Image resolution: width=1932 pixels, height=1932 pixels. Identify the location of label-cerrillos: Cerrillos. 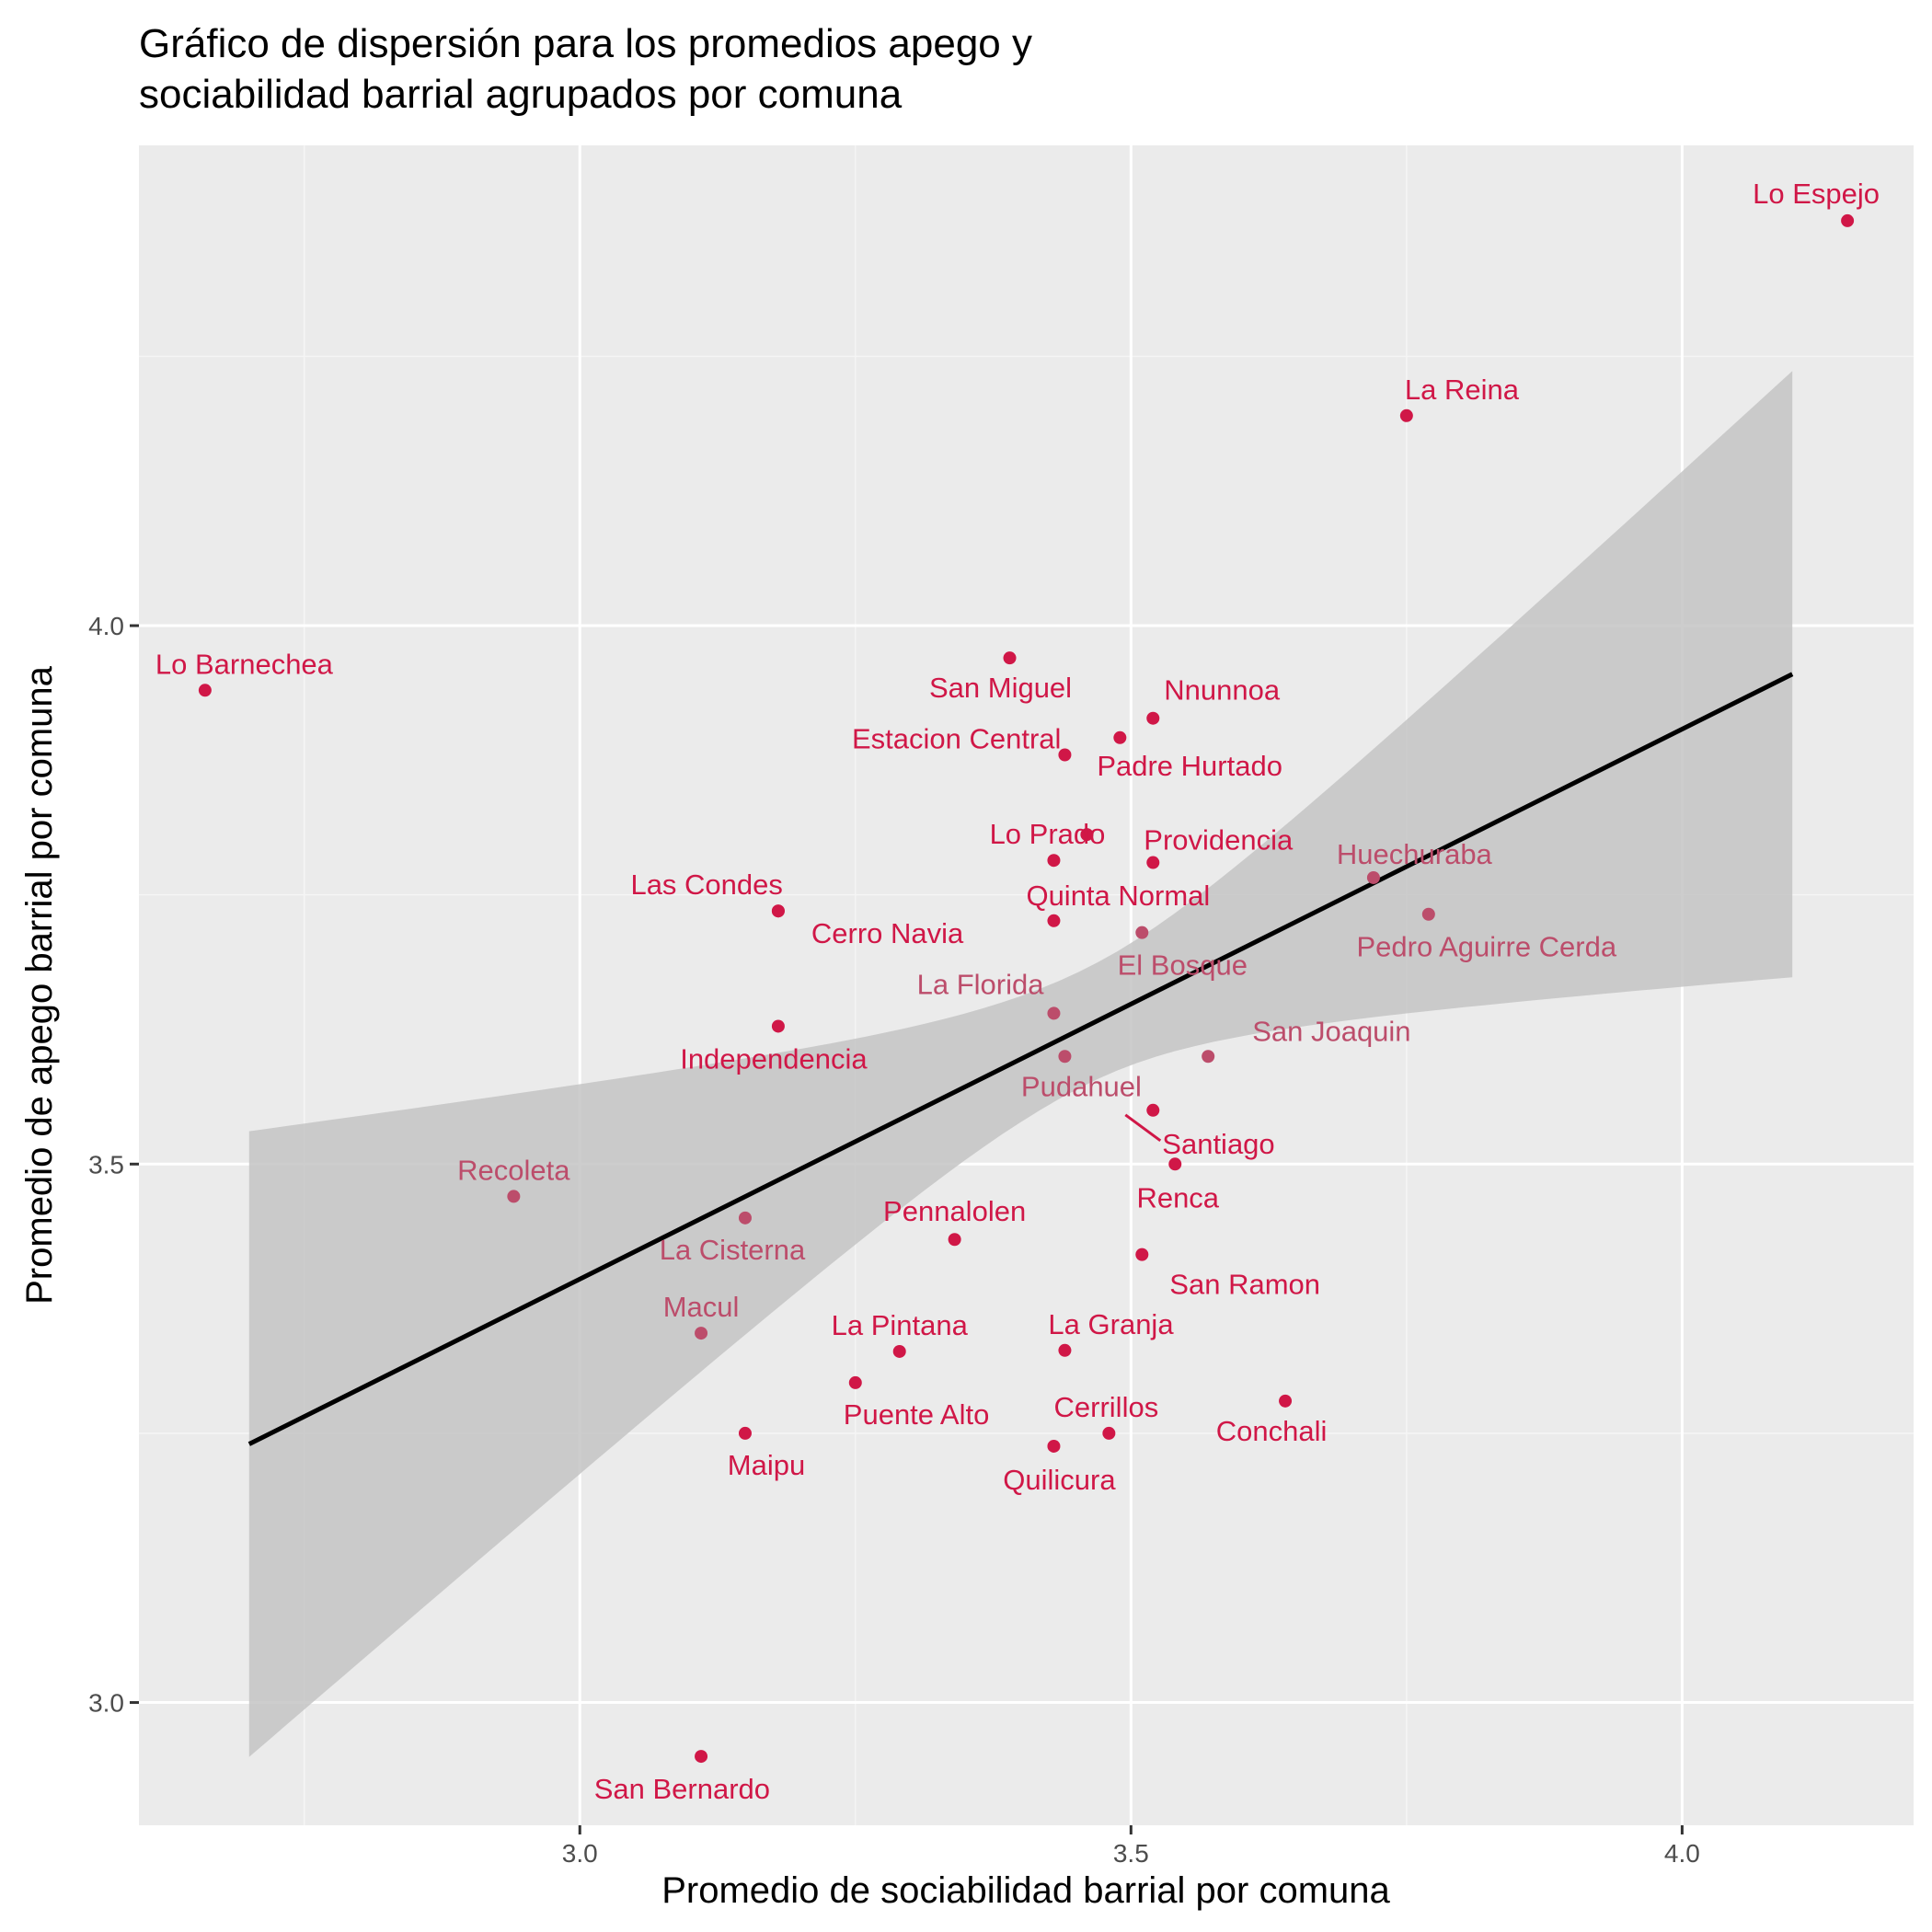
(1106, 1407).